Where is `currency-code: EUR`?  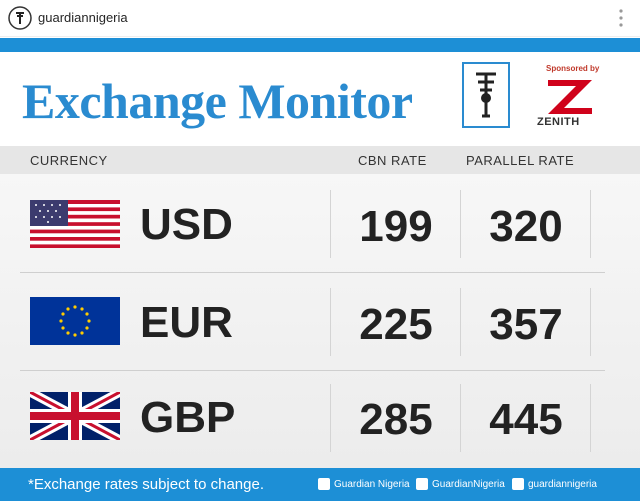 currency-code: EUR is located at coordinates (186, 322).